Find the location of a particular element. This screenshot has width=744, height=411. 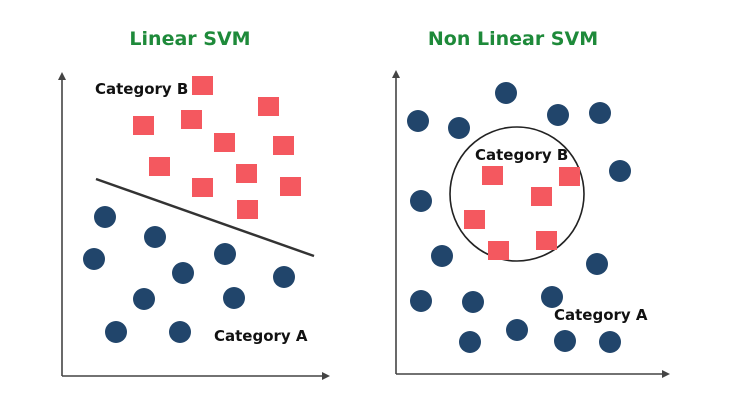

linear-category-a-points is located at coordinates (189, 274).